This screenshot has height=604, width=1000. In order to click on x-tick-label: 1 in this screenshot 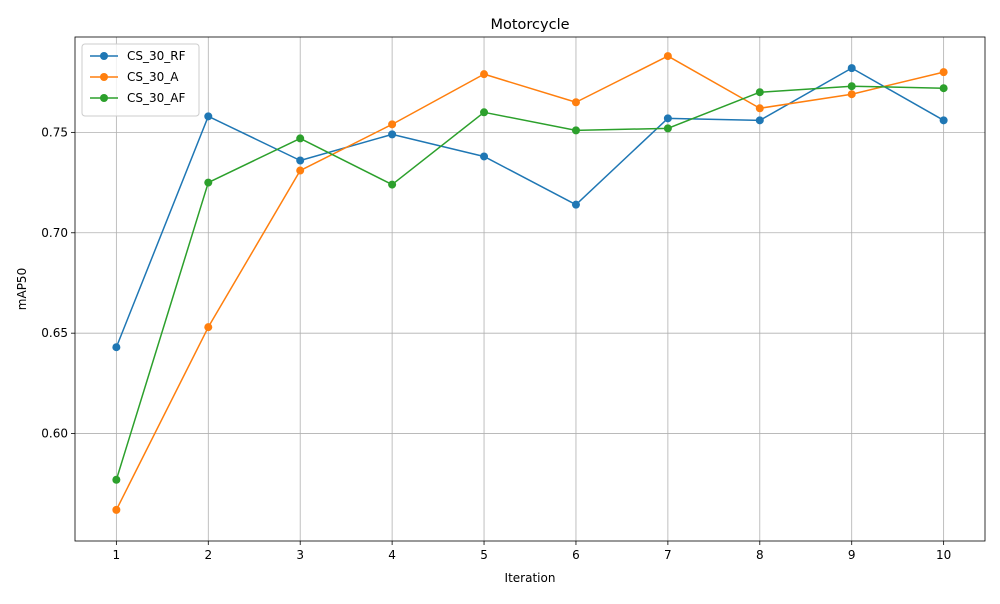, I will do `click(117, 555)`.